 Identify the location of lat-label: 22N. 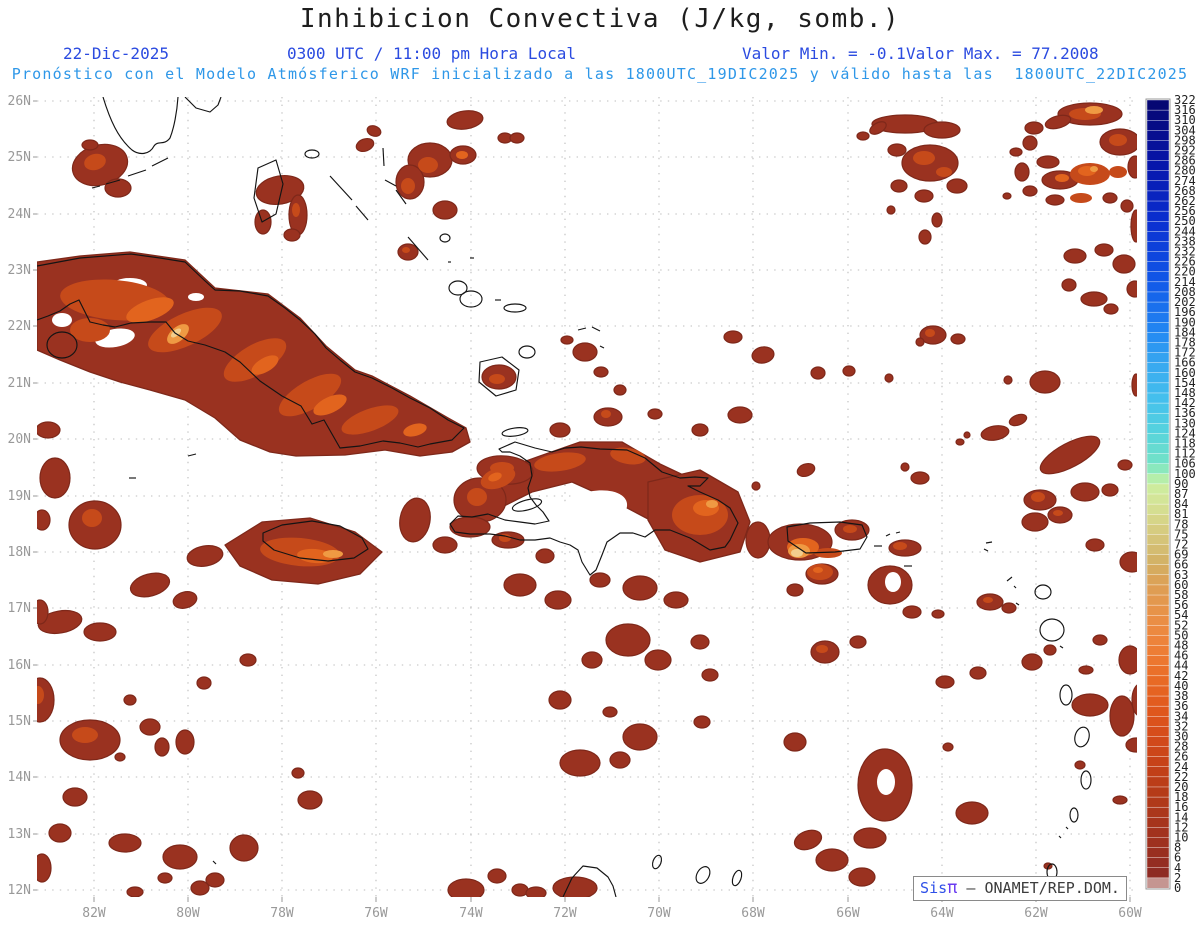
(19, 326).